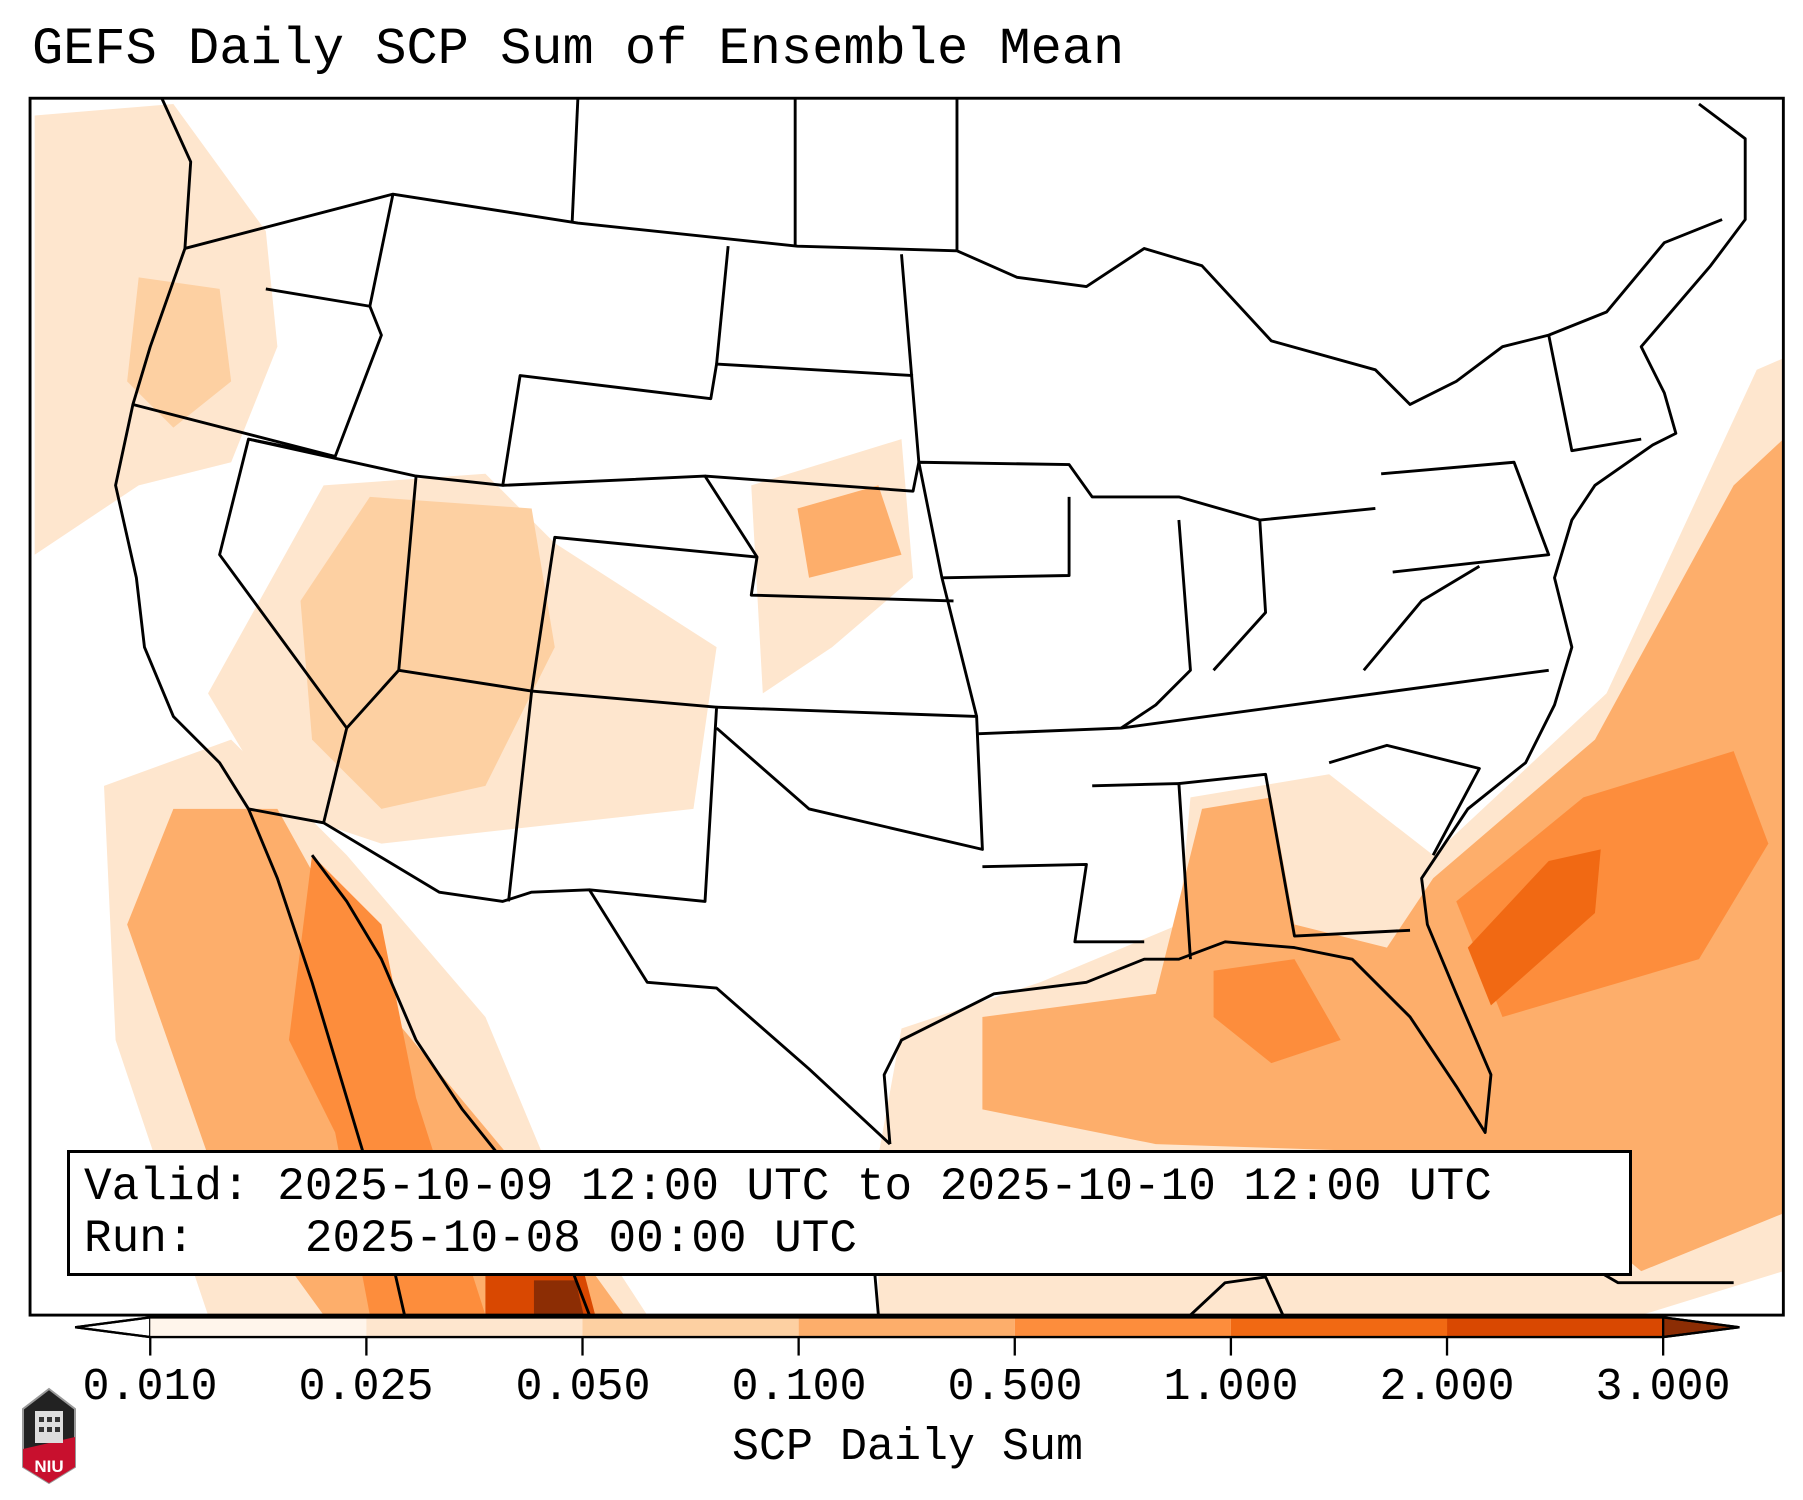 Image resolution: width=1803 pixels, height=1500 pixels. I want to click on colorbar-tick-label: 0.100, so click(799, 1387).